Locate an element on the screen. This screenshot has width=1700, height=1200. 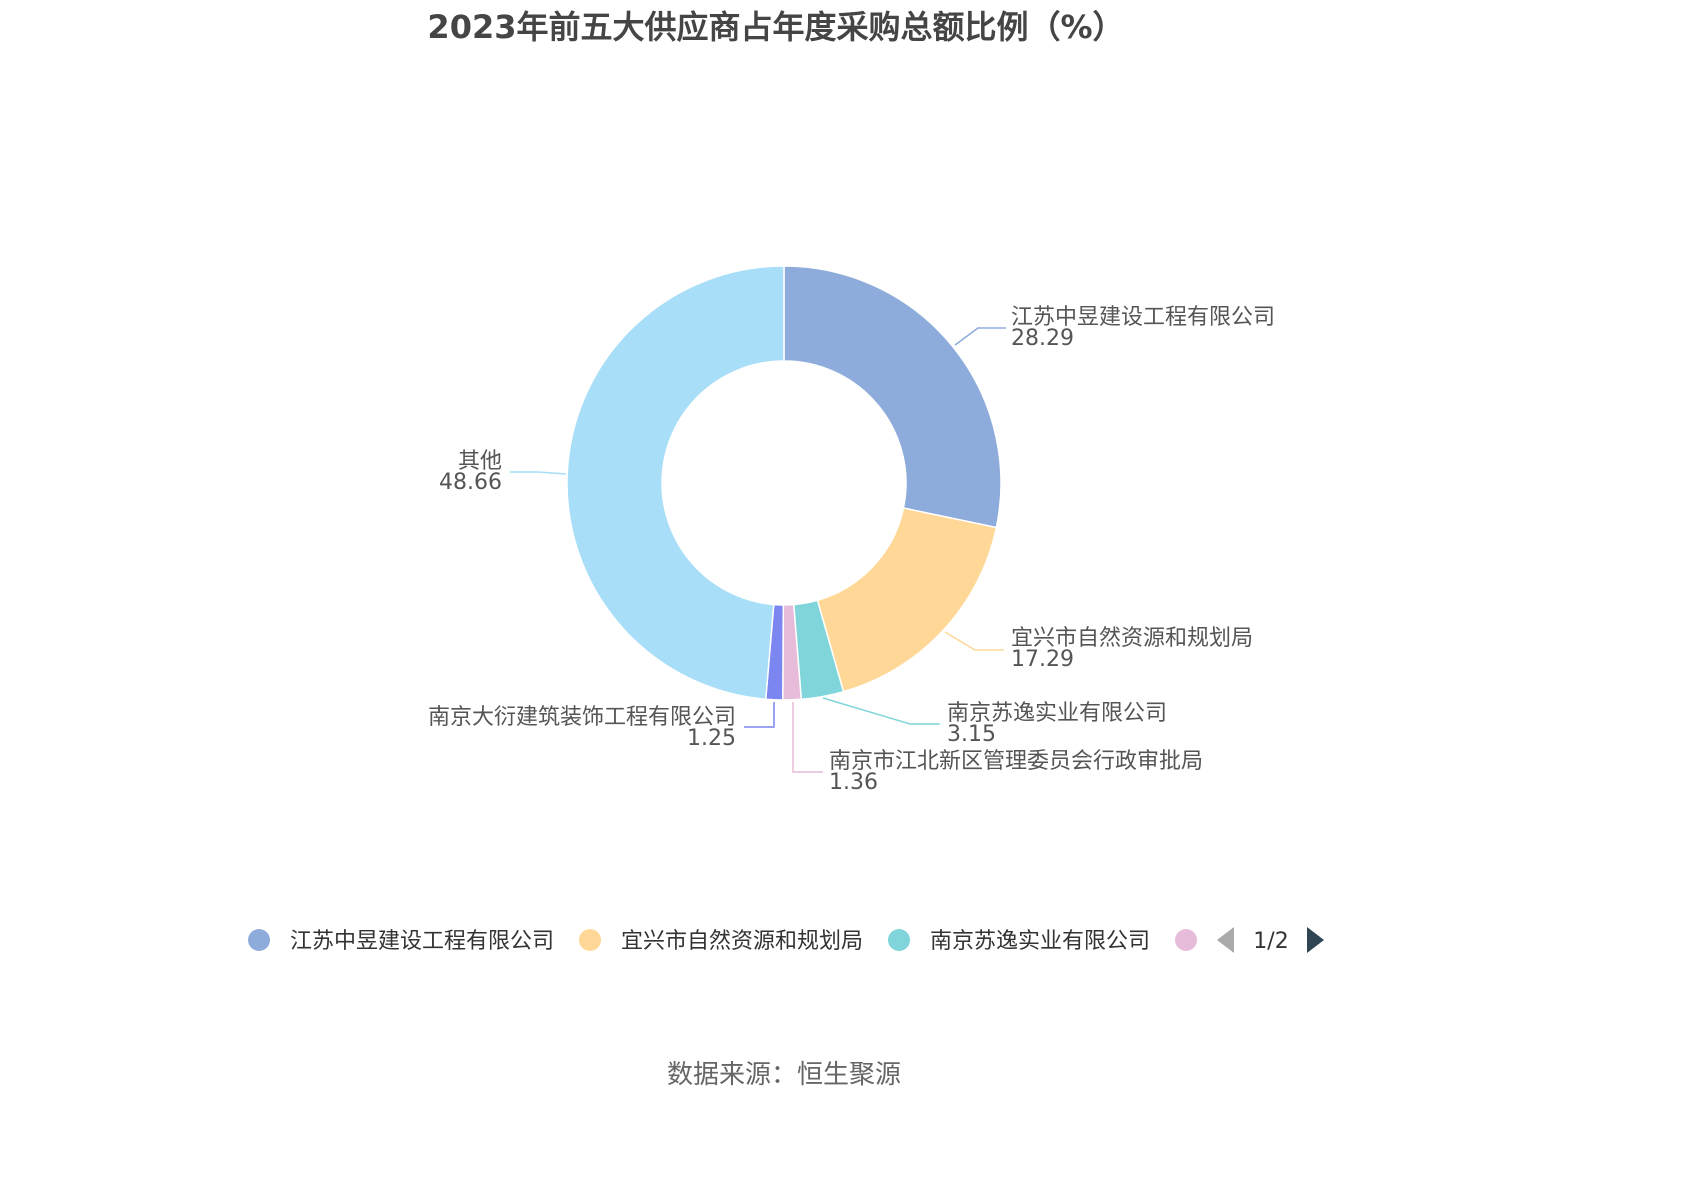
slice-value-label-0: 28.29 is located at coordinates (1042, 338).